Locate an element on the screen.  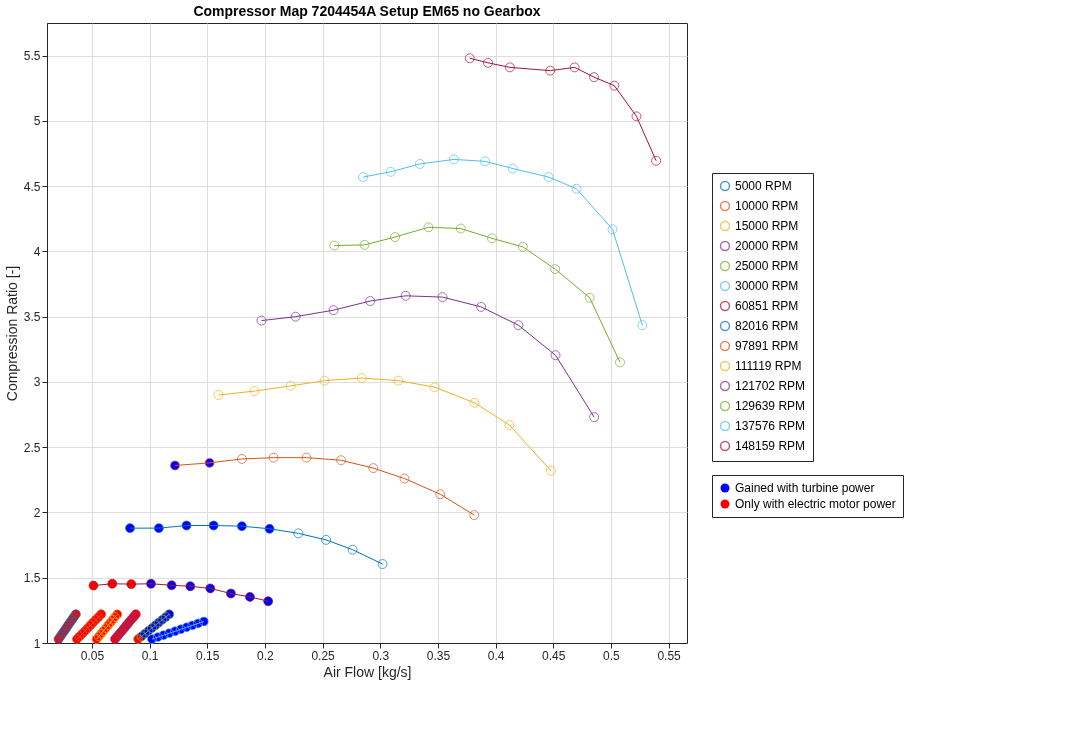
legend-label: 5000 RPM is located at coordinates (763, 186).